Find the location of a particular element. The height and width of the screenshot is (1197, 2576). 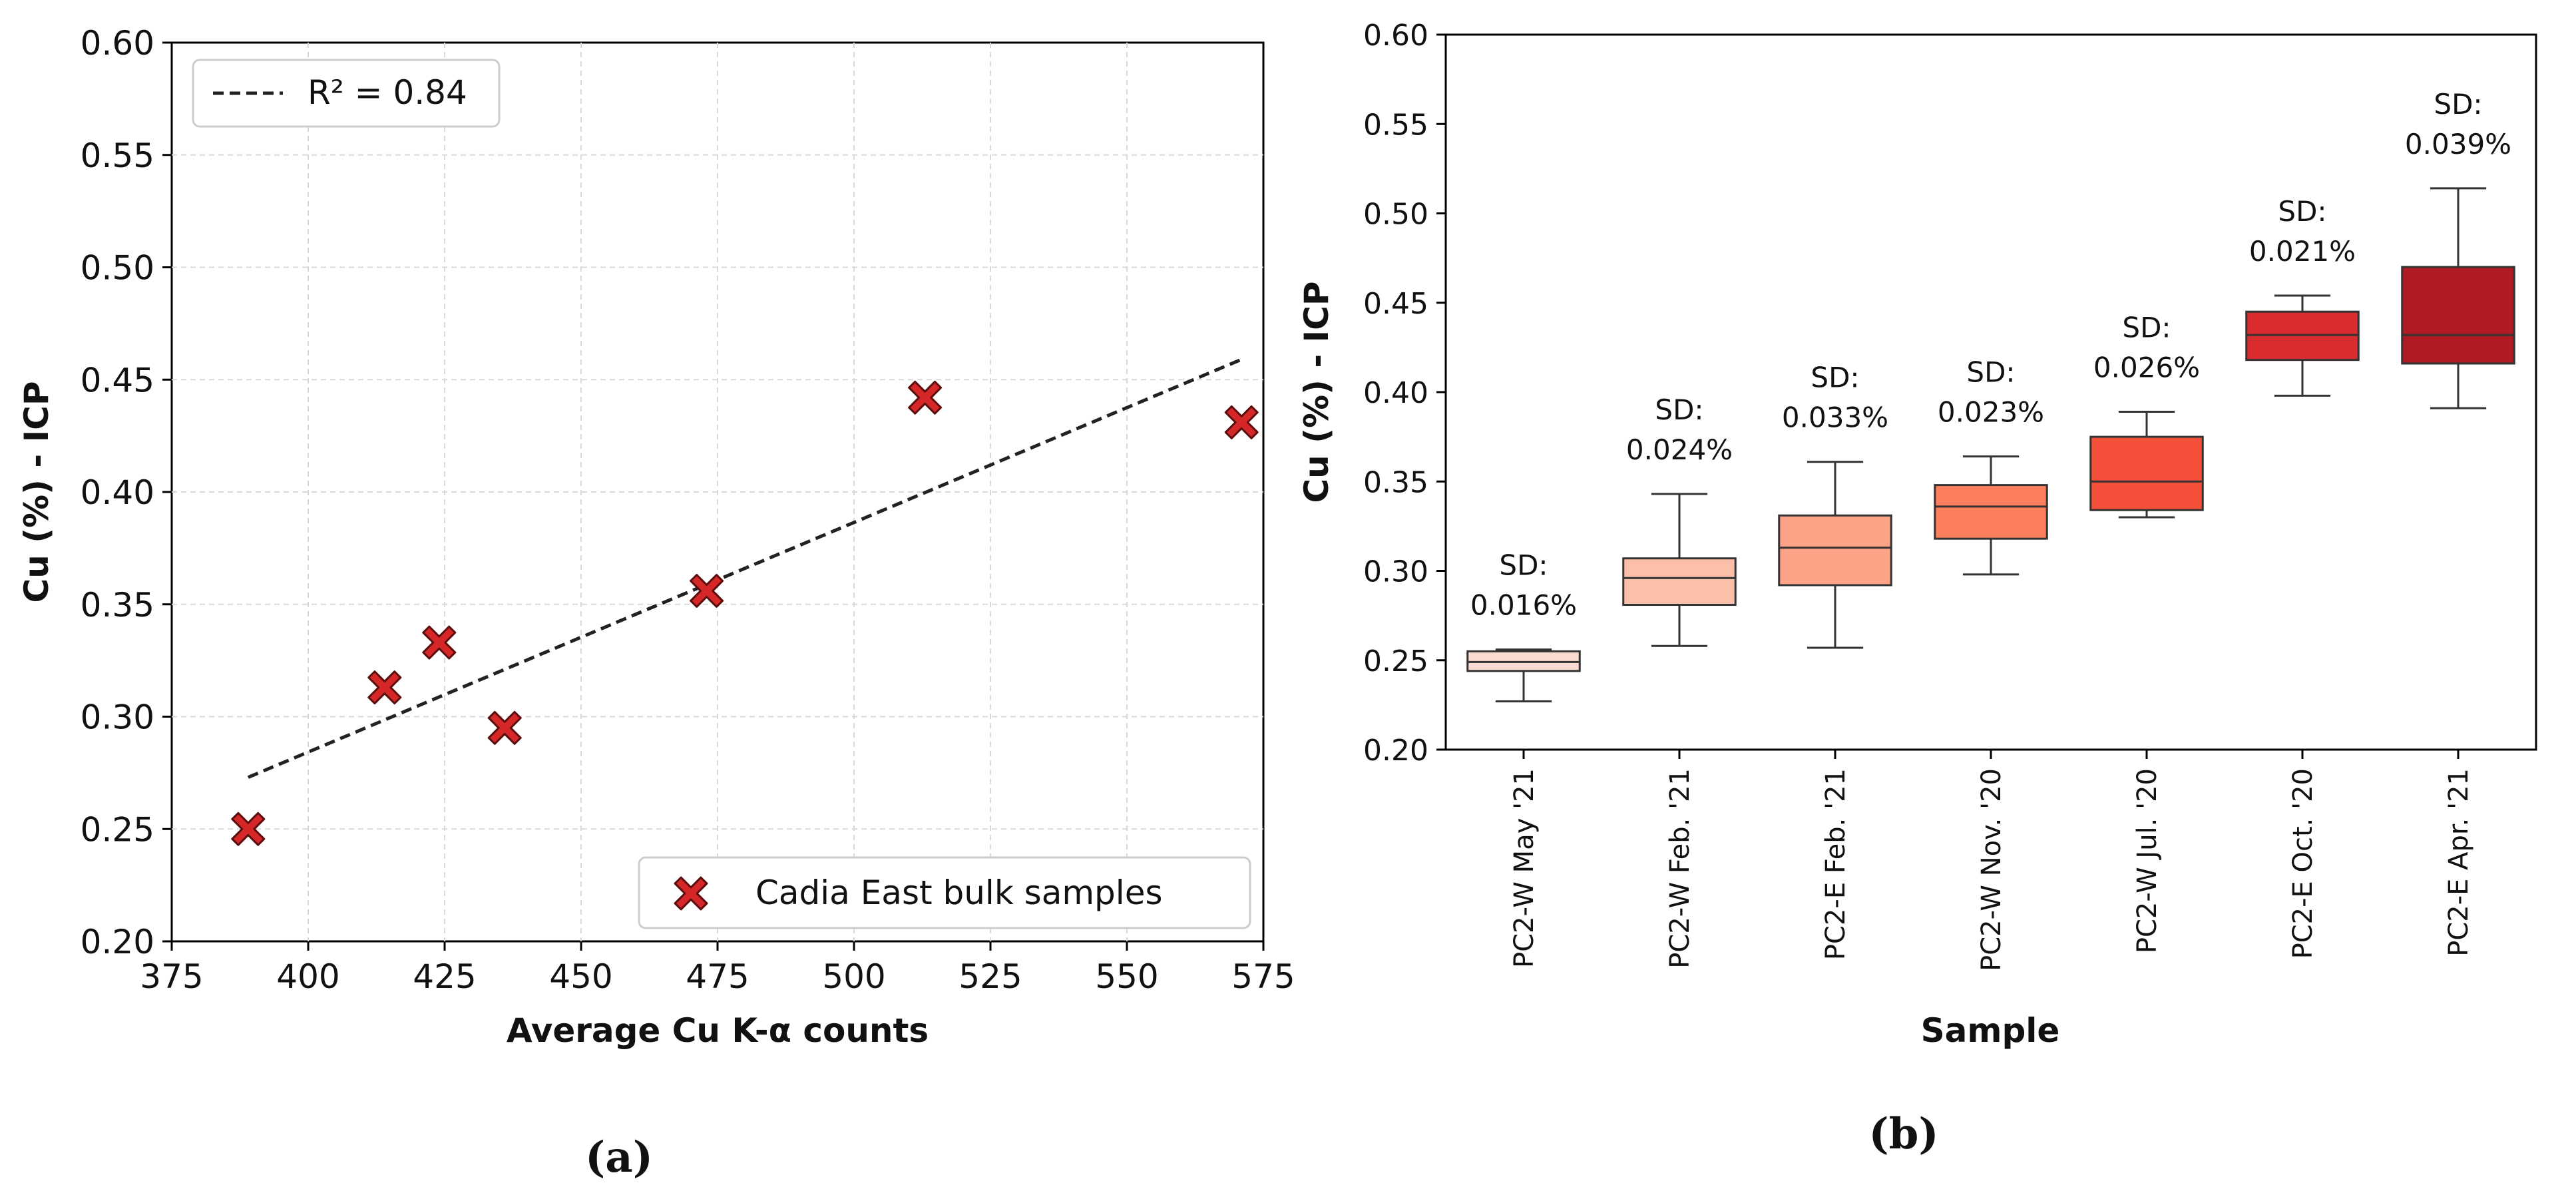

x-tick-label: 525 is located at coordinates (990, 977).